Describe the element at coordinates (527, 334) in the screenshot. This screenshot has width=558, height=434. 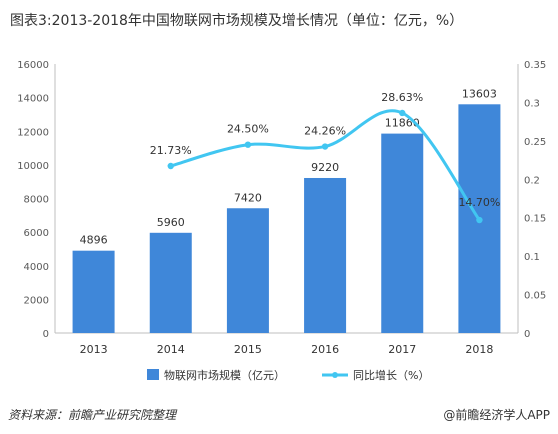
I see `y-right-tick-label: 0` at that location.